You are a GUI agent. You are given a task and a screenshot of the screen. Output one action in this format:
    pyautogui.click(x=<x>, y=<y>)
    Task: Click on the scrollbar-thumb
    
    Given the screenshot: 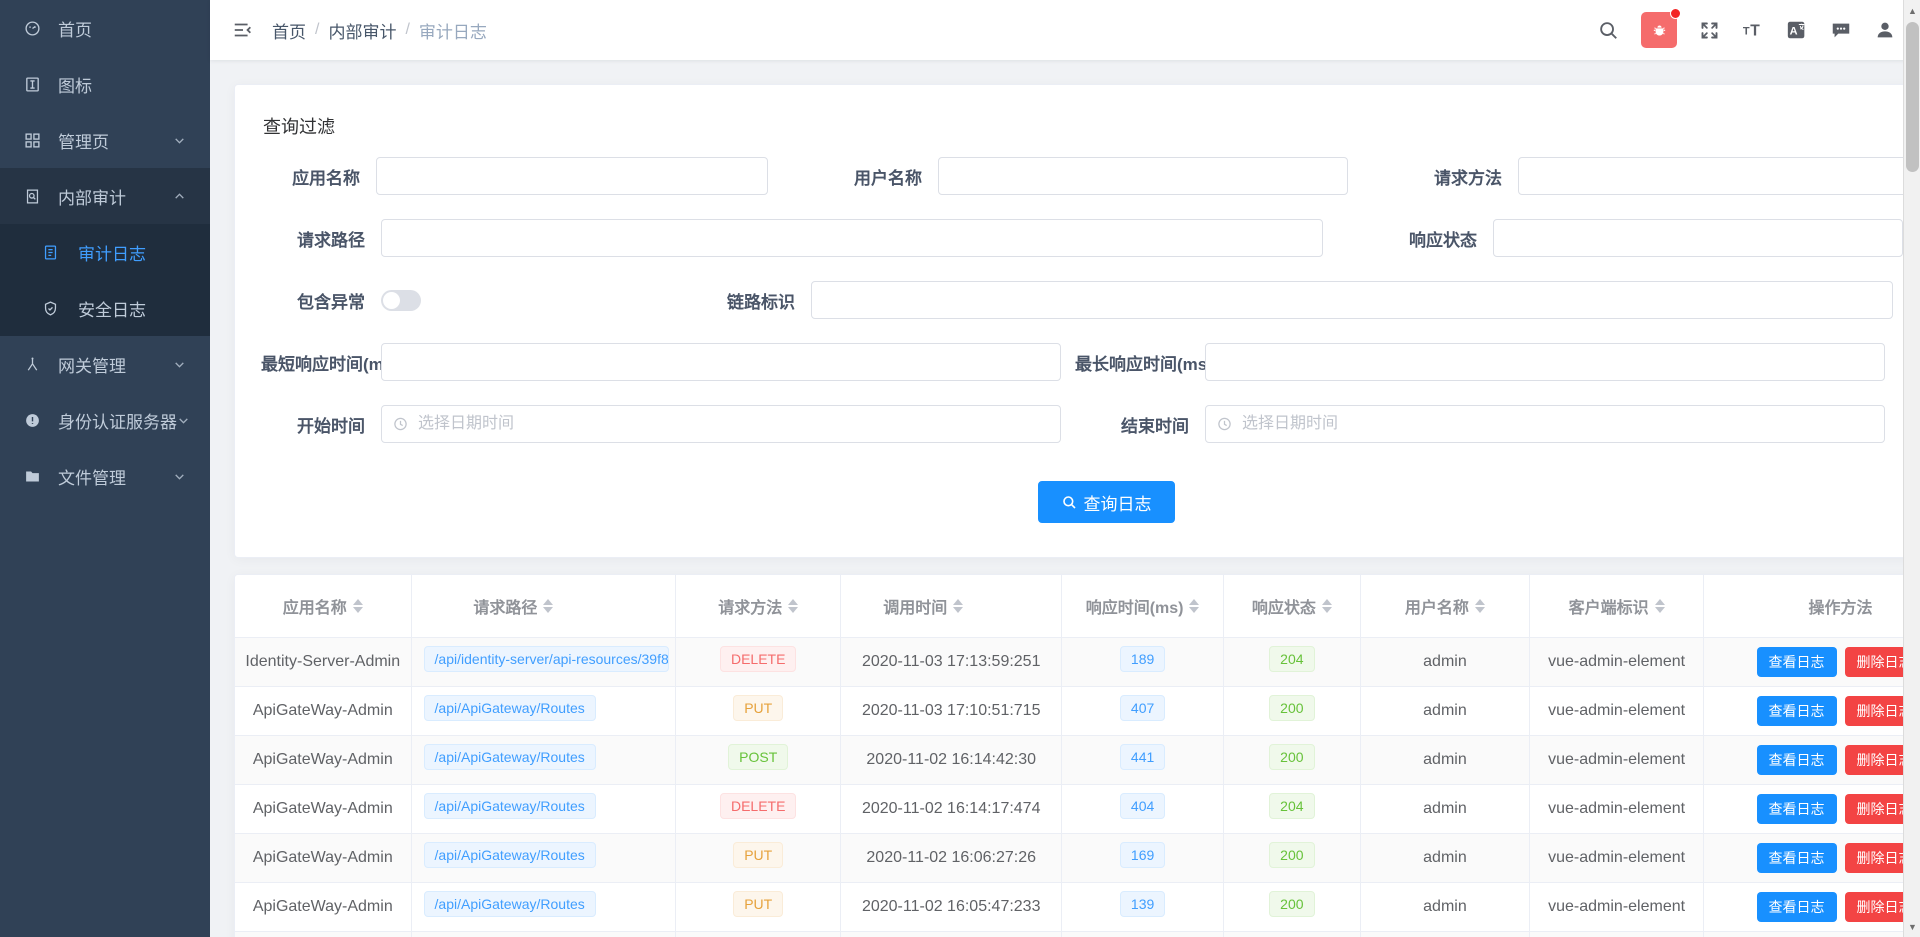 What is the action you would take?
    pyautogui.click(x=1912, y=97)
    